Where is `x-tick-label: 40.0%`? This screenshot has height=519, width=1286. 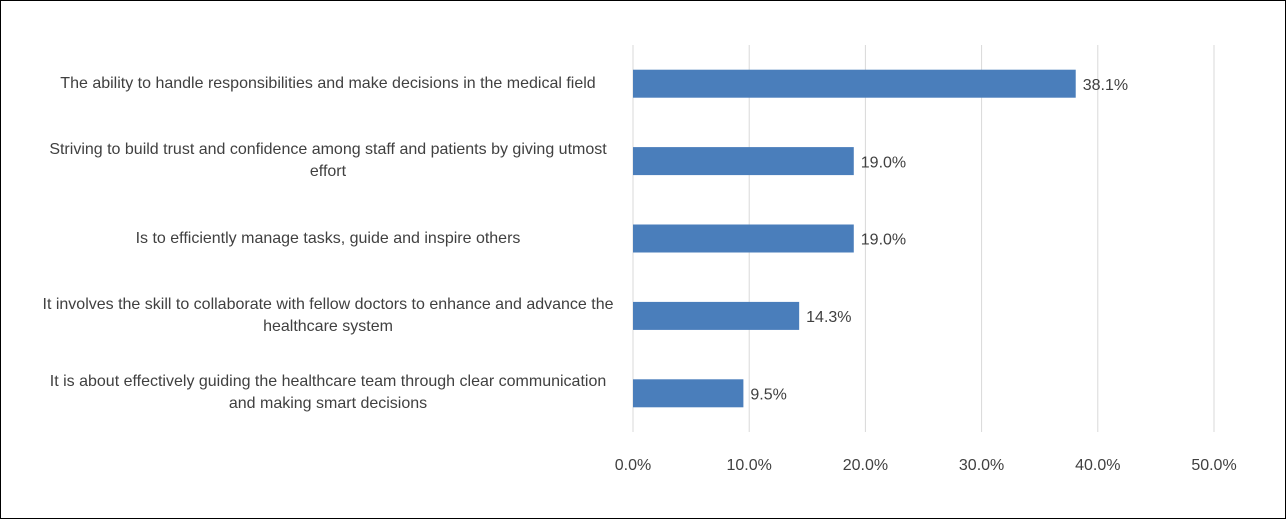 x-tick-label: 40.0% is located at coordinates (1097, 465).